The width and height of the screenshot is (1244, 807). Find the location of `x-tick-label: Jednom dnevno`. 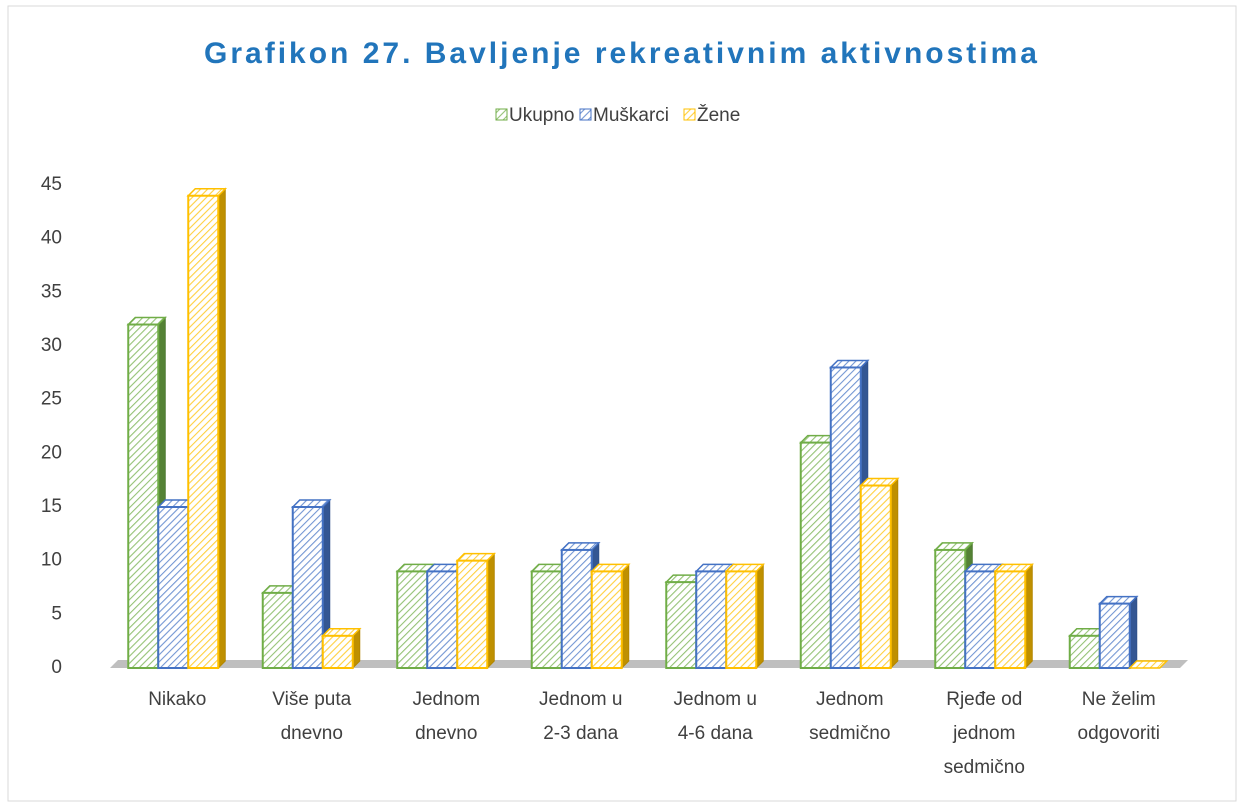

x-tick-label: Jednom dnevno is located at coordinates (446, 716).